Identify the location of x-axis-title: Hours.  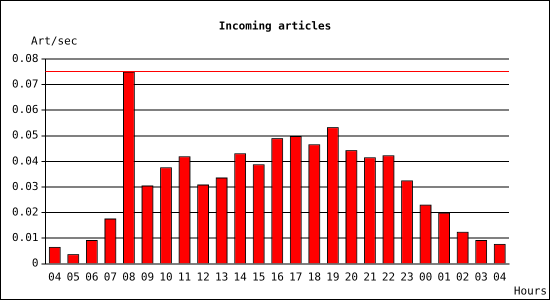
(530, 291).